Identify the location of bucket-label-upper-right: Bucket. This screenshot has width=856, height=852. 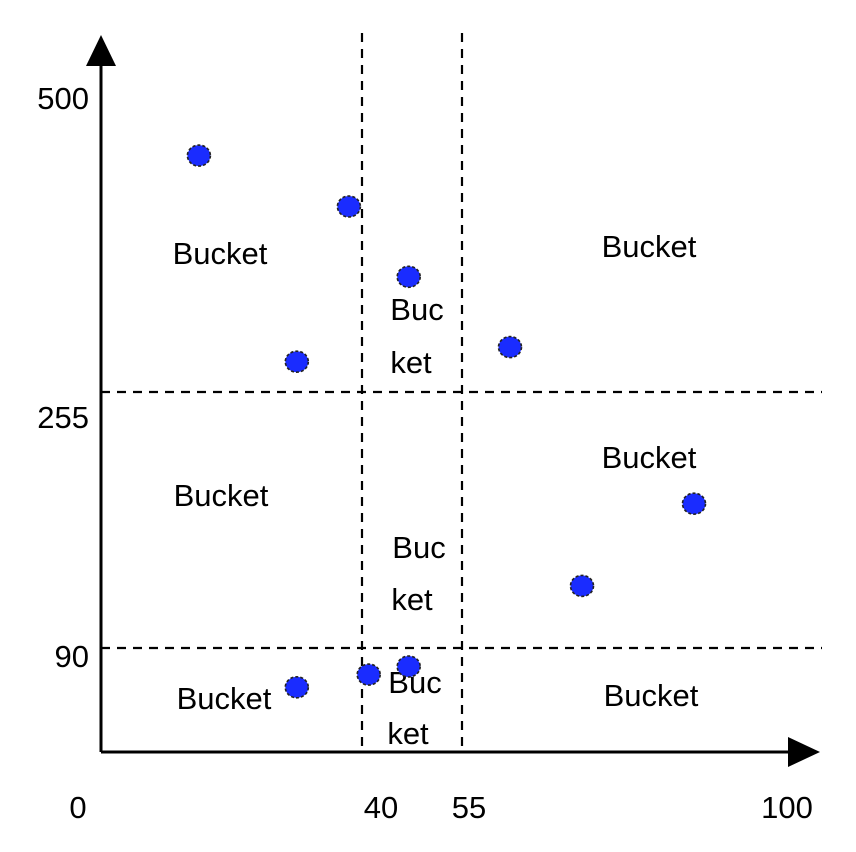
(649, 246).